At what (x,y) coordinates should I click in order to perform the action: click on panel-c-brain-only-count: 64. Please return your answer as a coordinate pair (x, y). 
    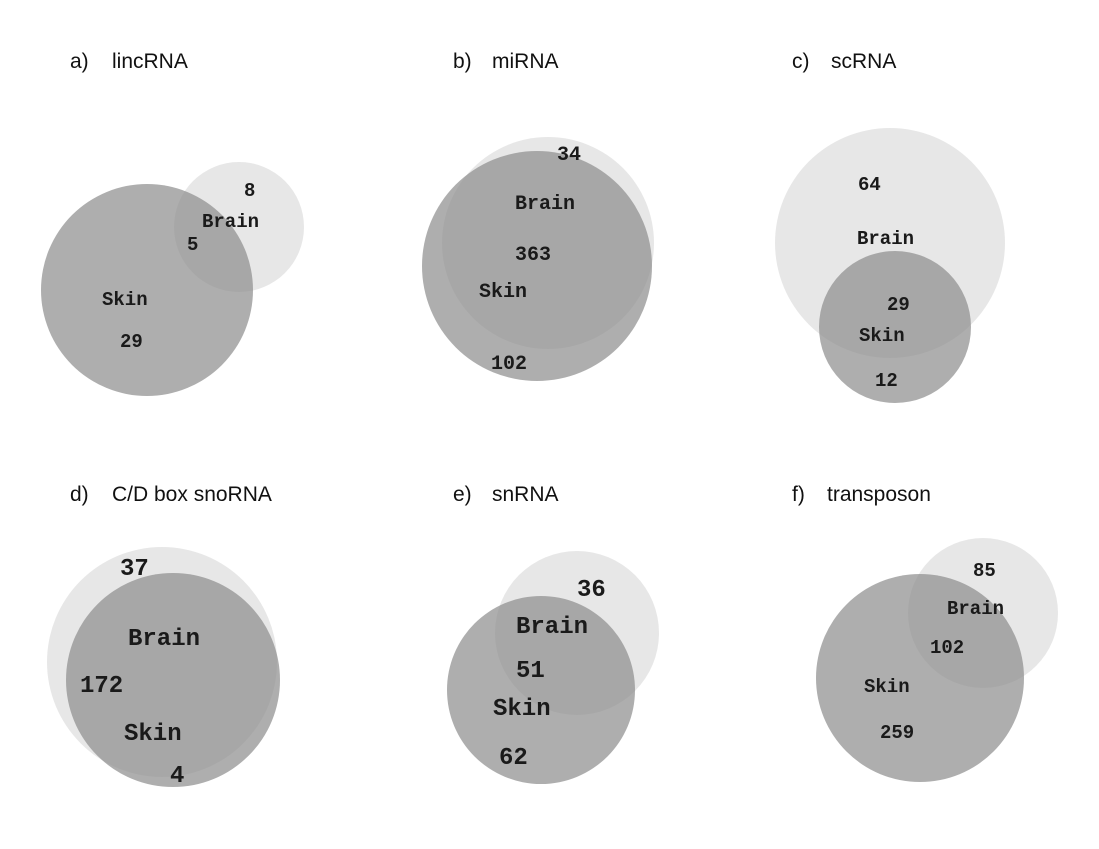
    Looking at the image, I should click on (869, 185).